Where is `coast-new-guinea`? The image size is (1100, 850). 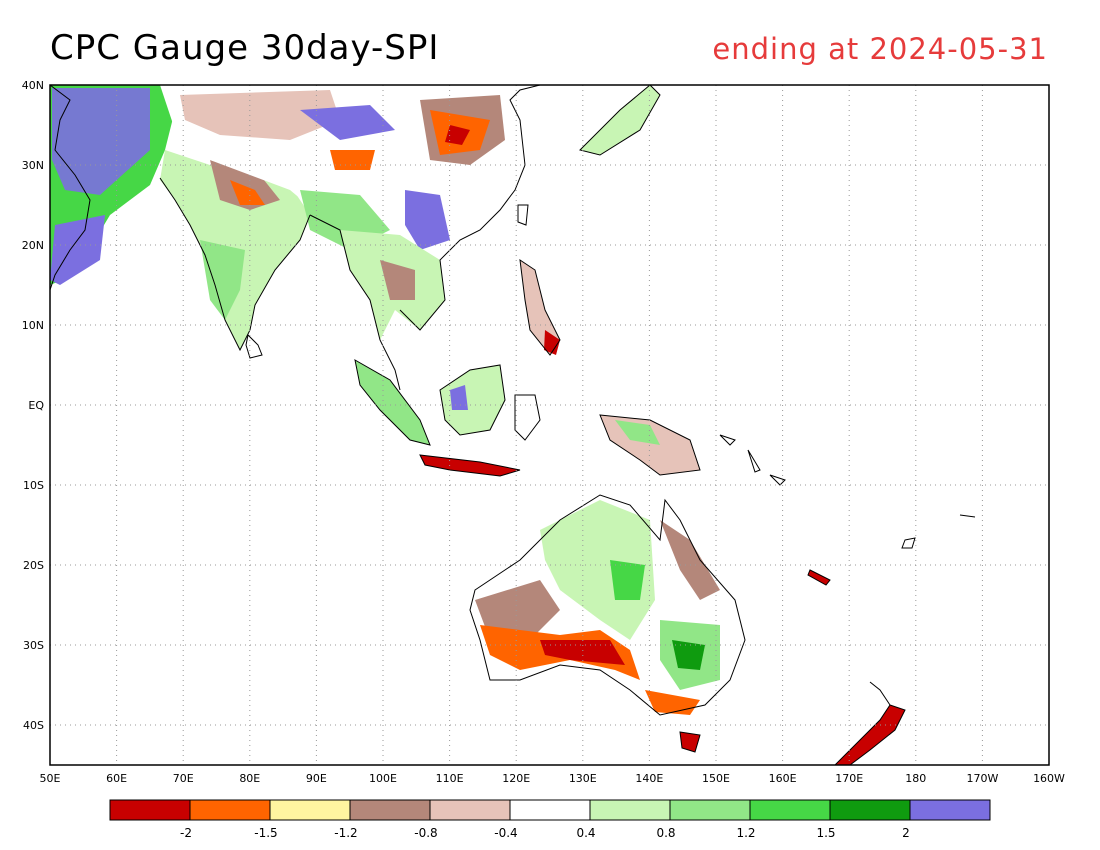 coast-new-guinea is located at coordinates (650, 445).